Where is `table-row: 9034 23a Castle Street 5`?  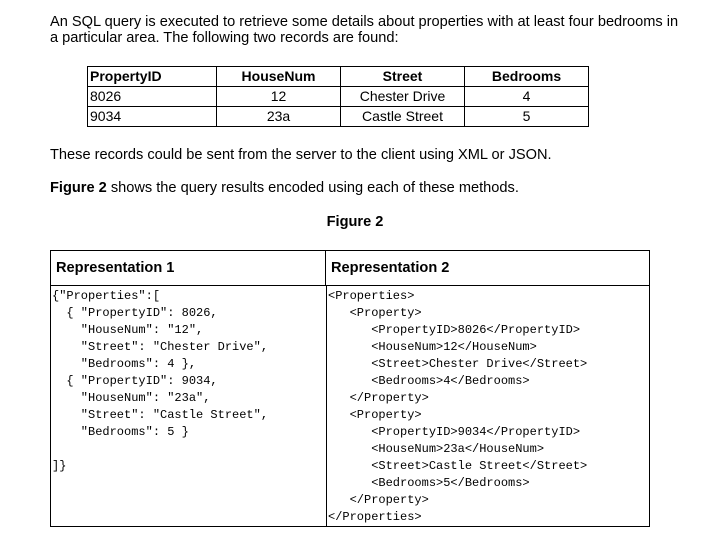 table-row: 9034 23a Castle Street 5 is located at coordinates (338, 116).